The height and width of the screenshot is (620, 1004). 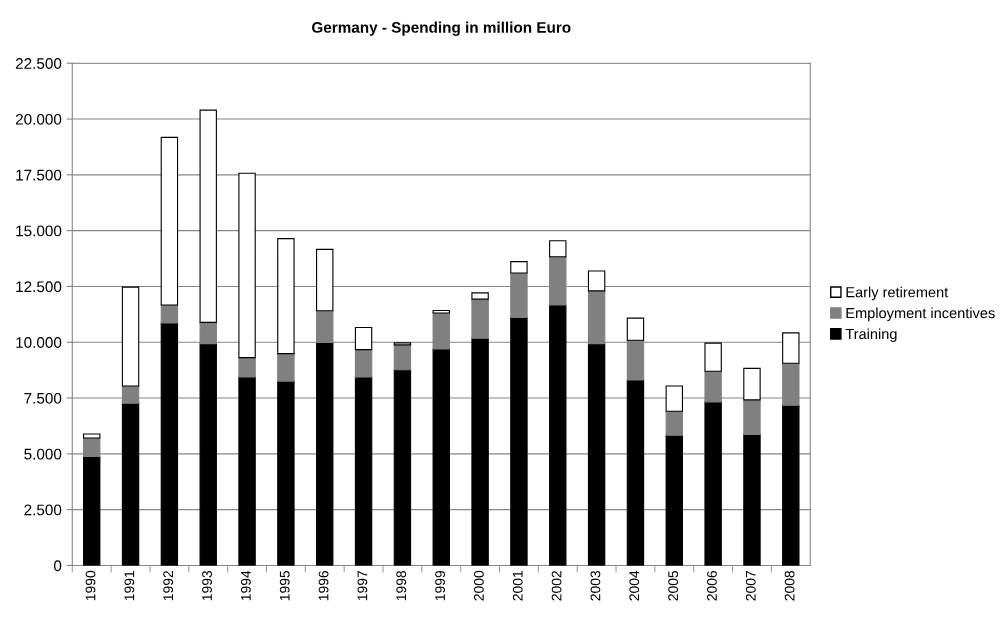 I want to click on x-tick-label: 2007, so click(x=750, y=586).